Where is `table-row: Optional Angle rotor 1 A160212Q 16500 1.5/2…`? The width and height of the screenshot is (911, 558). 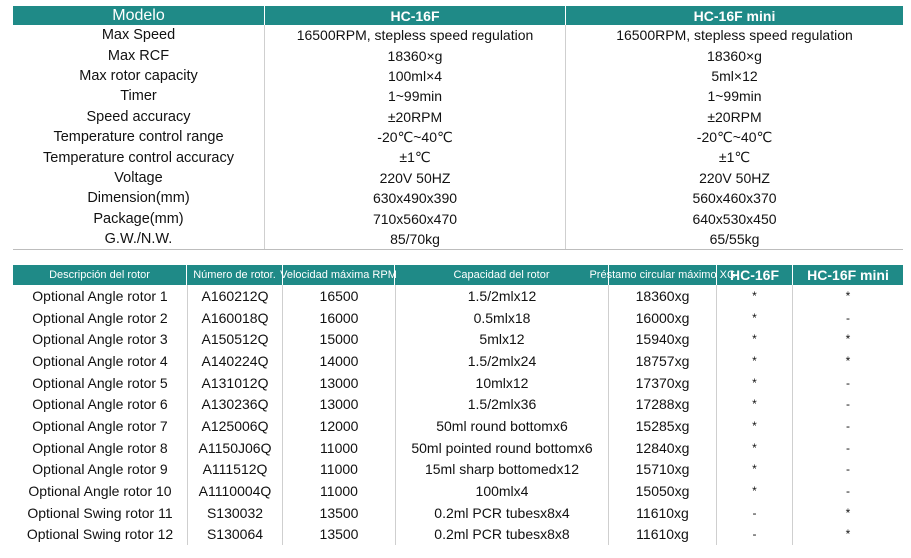
table-row: Optional Angle rotor 1 A160212Q 16500 1.5/2… is located at coordinates (458, 296).